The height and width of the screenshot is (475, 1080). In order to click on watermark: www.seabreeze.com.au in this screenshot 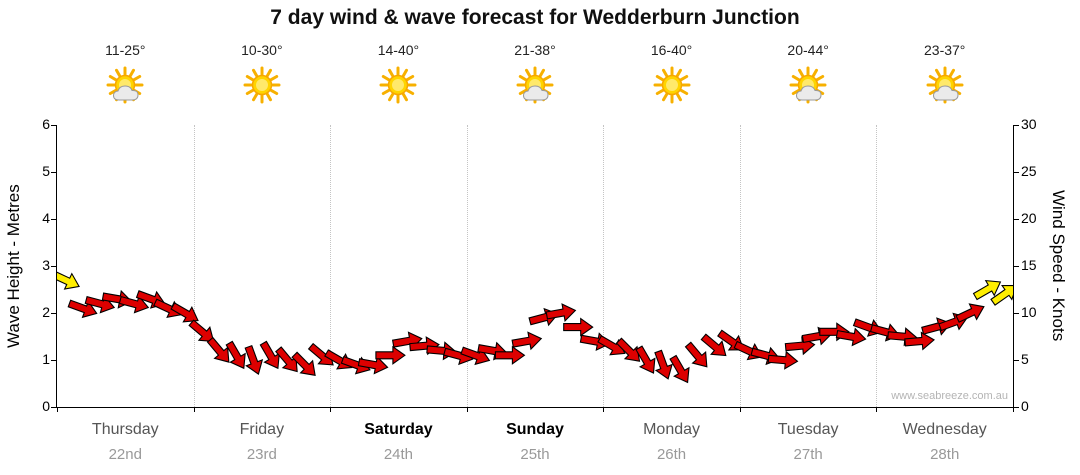, I will do `click(949, 396)`.